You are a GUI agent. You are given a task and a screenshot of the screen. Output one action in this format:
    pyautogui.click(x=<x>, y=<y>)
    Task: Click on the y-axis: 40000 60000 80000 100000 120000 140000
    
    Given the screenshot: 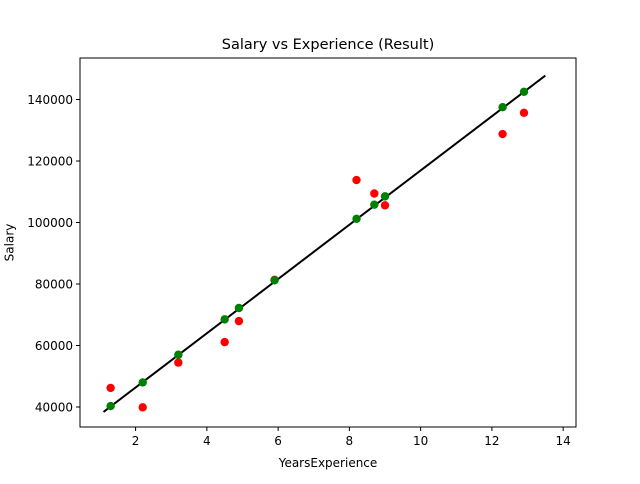 What is the action you would take?
    pyautogui.click(x=53, y=254)
    